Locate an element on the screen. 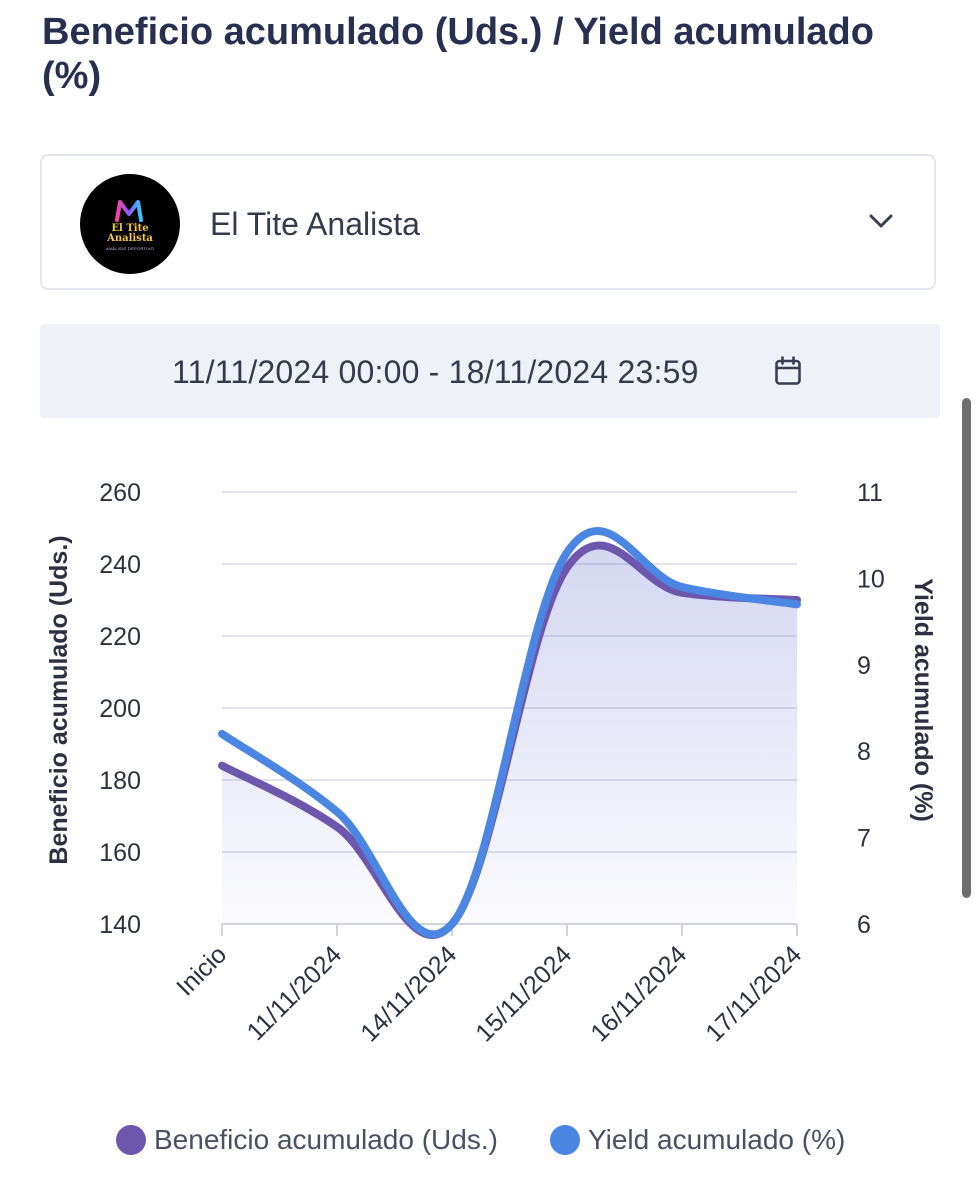 This screenshot has width=980, height=1200. y-axis-label: Beneficio acumulado (Uds.) is located at coordinates (59, 699).